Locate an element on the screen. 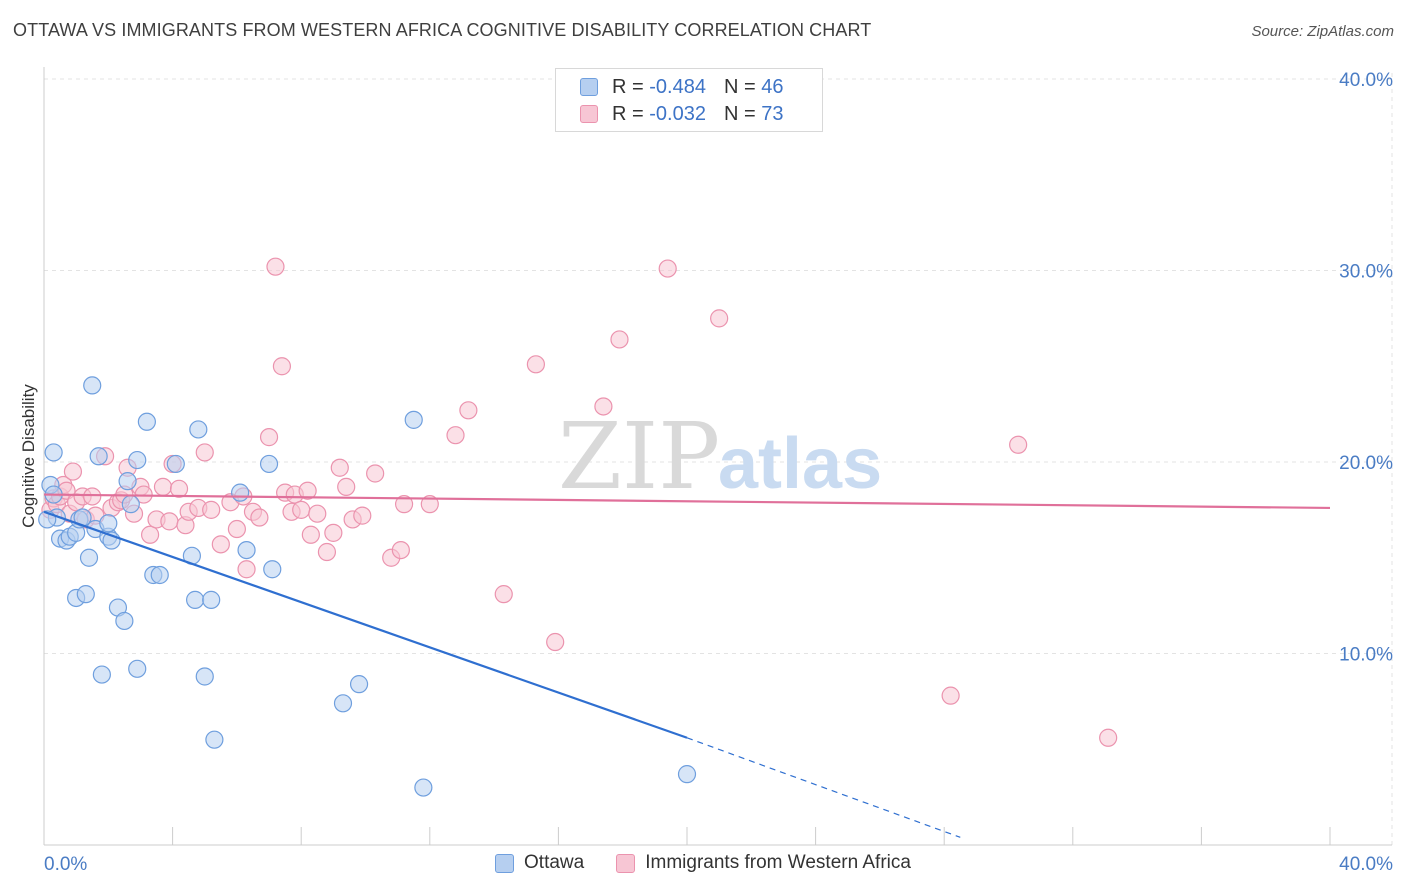 This screenshot has width=1406, height=892. trendline-western-africa is located at coordinates (687, 501).